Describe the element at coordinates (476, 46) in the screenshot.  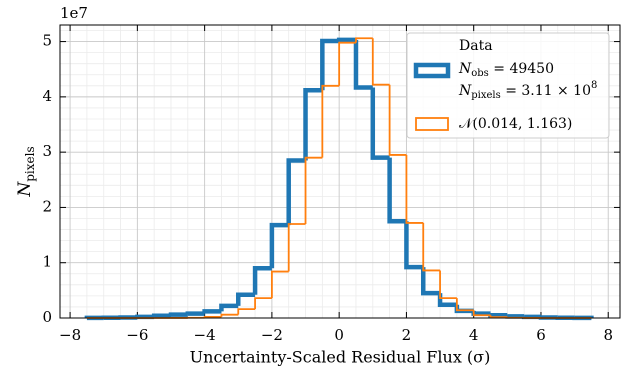
I see `legend-label: Data` at that location.